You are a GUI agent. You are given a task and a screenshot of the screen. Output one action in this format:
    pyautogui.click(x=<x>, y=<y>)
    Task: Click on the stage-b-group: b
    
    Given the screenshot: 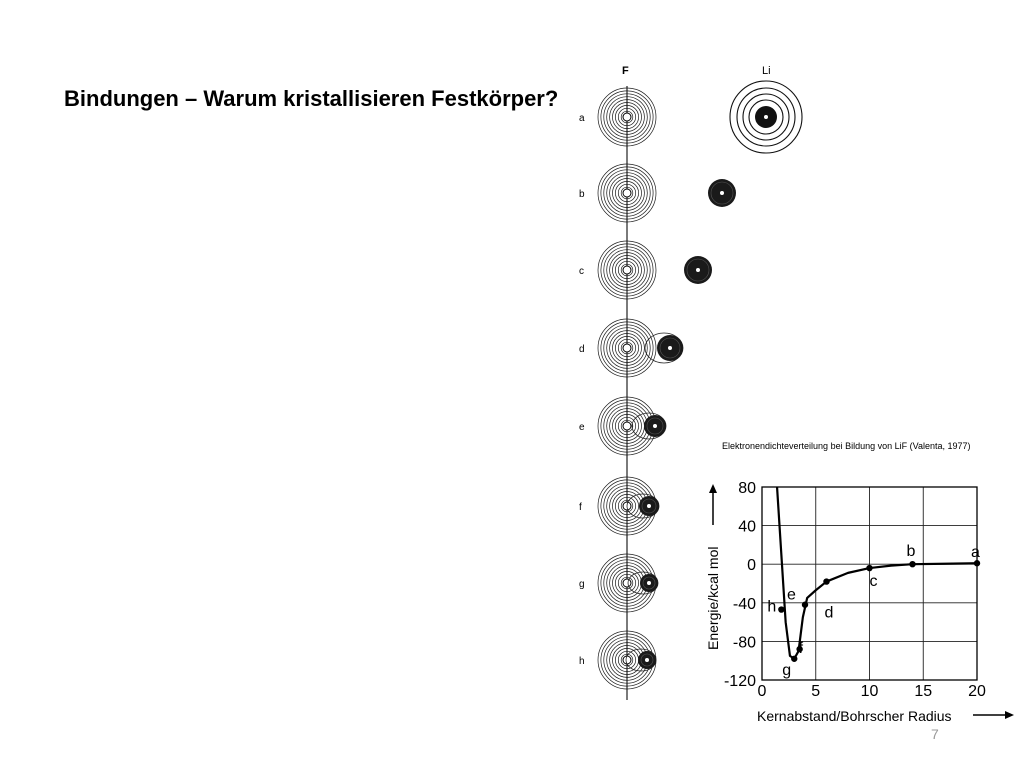 What is the action you would take?
    pyautogui.click(x=657, y=193)
    